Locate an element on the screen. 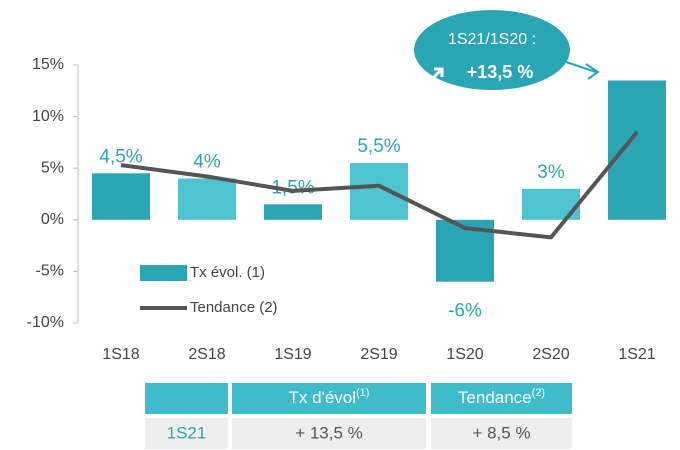  y-tick-label: 5% is located at coordinates (52, 167).